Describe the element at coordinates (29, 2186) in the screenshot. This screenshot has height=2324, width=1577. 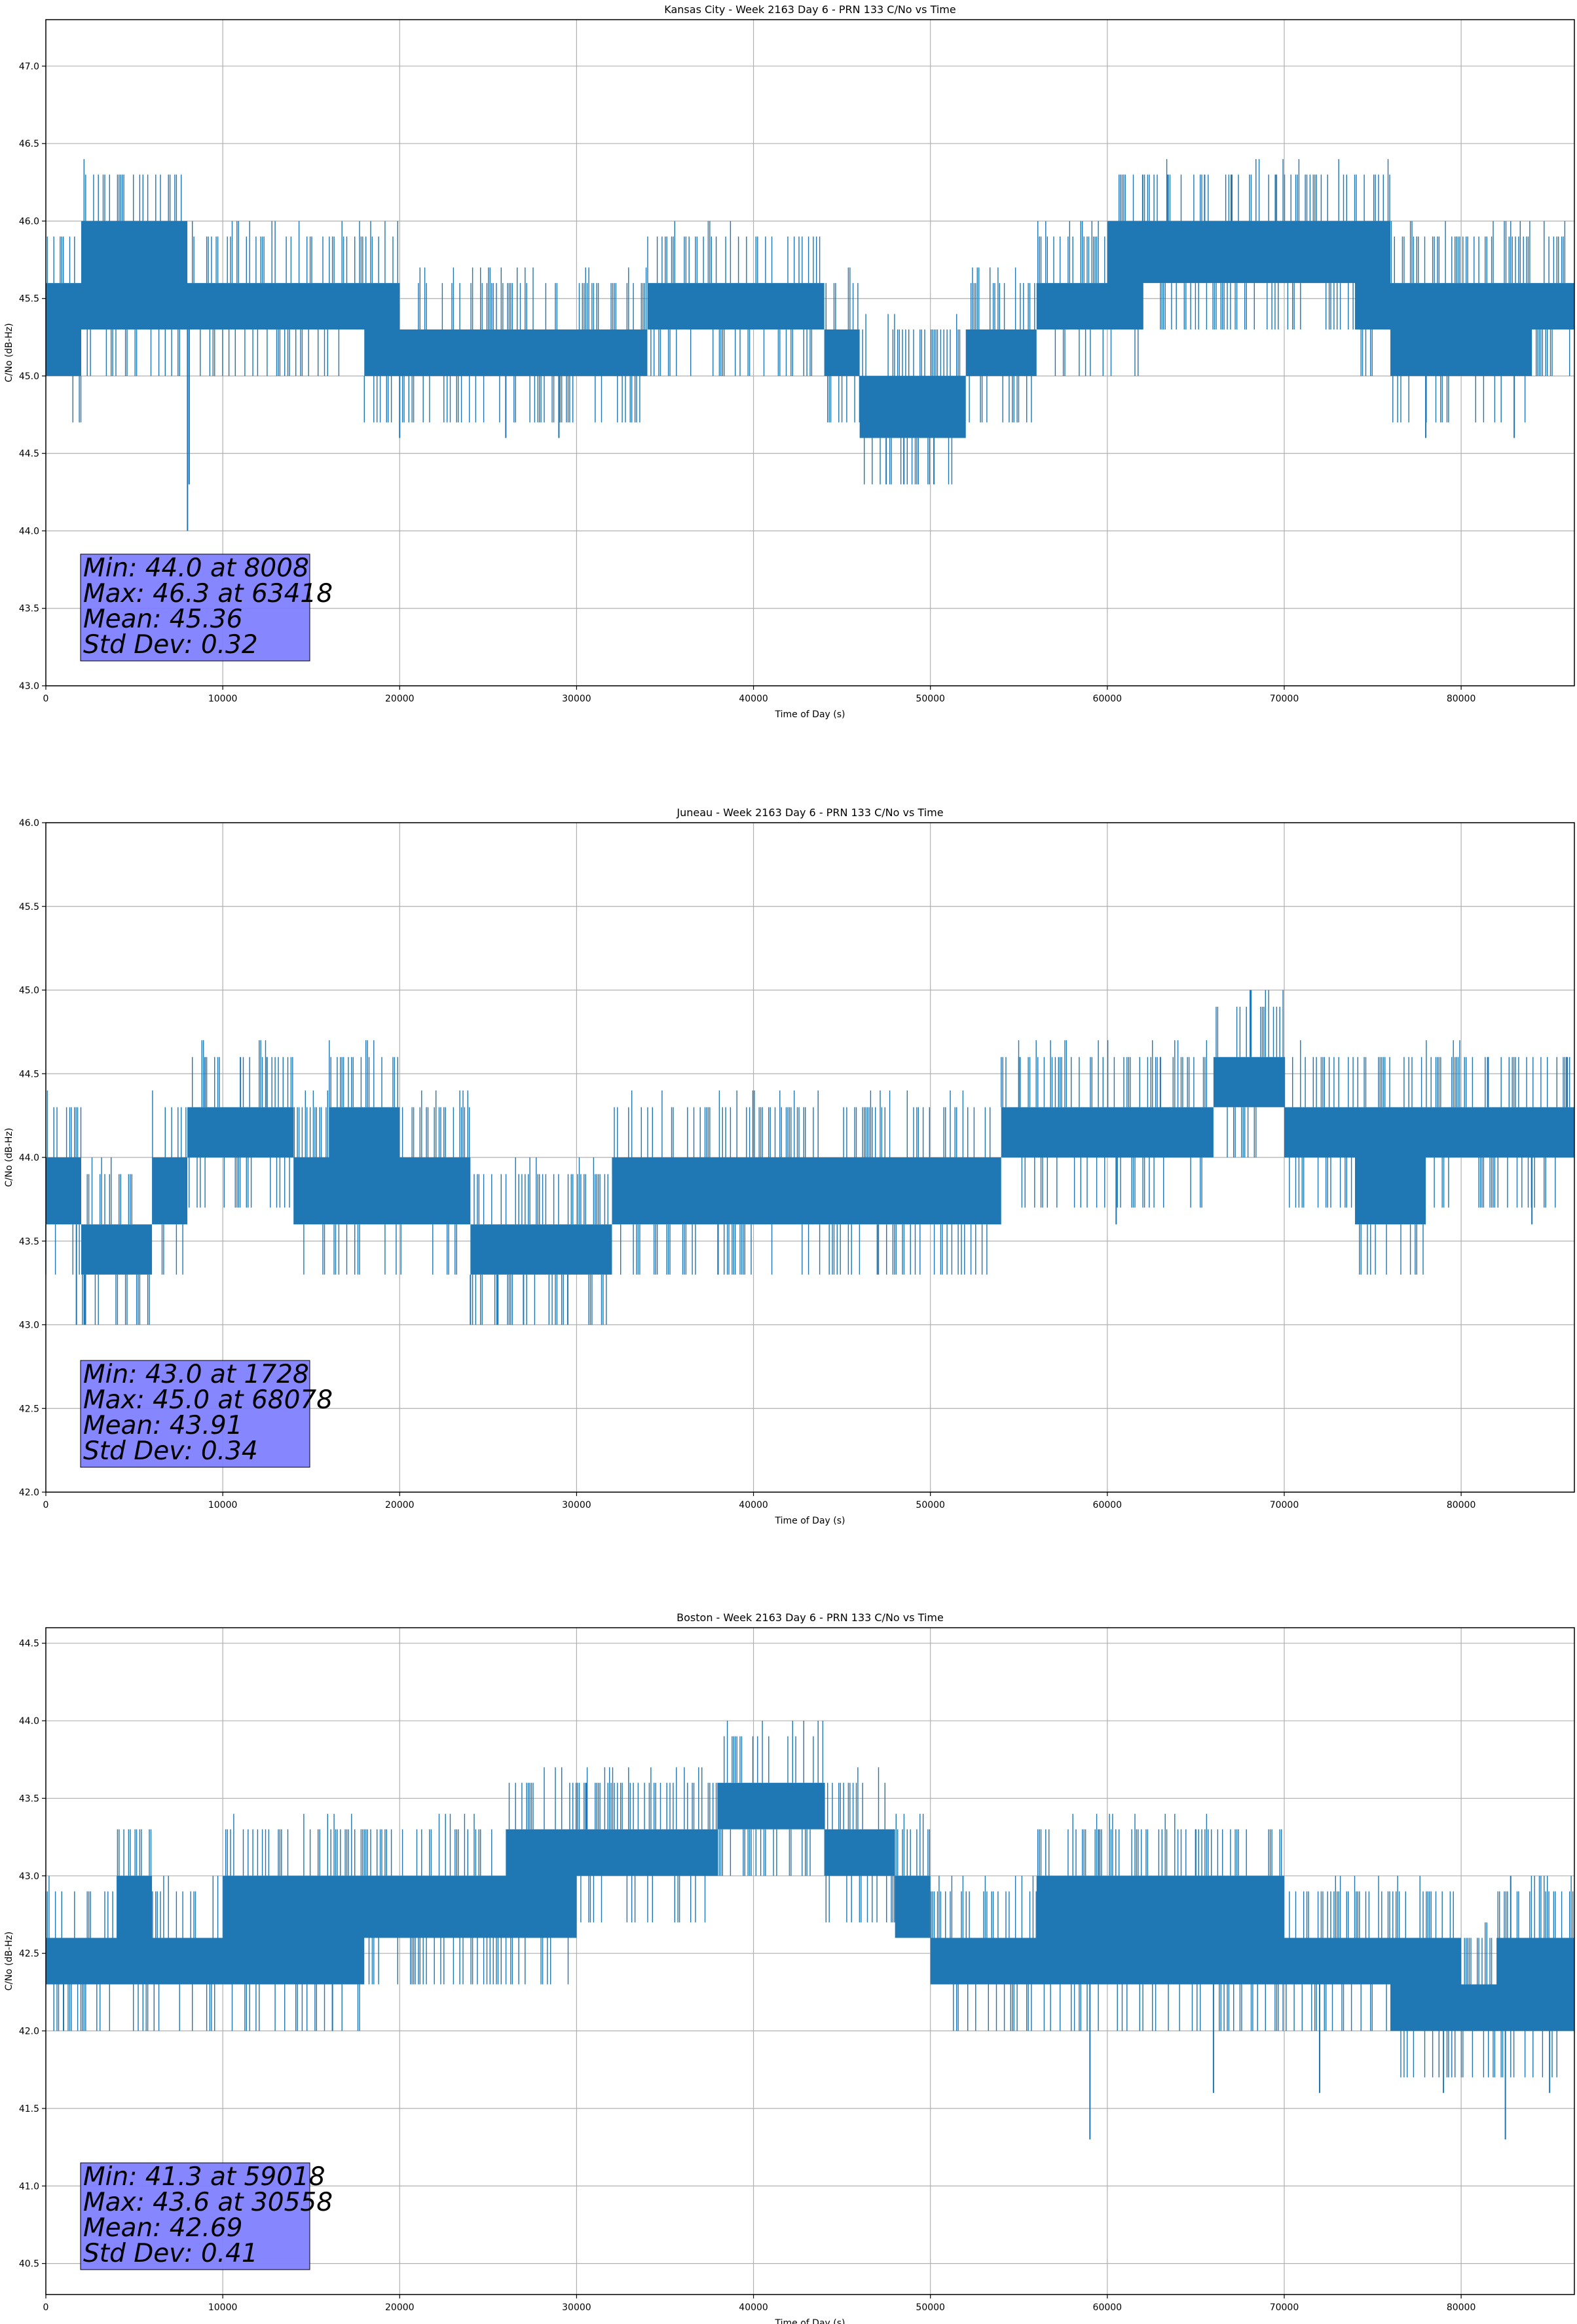
I see `y-tick-label: 41.0` at that location.